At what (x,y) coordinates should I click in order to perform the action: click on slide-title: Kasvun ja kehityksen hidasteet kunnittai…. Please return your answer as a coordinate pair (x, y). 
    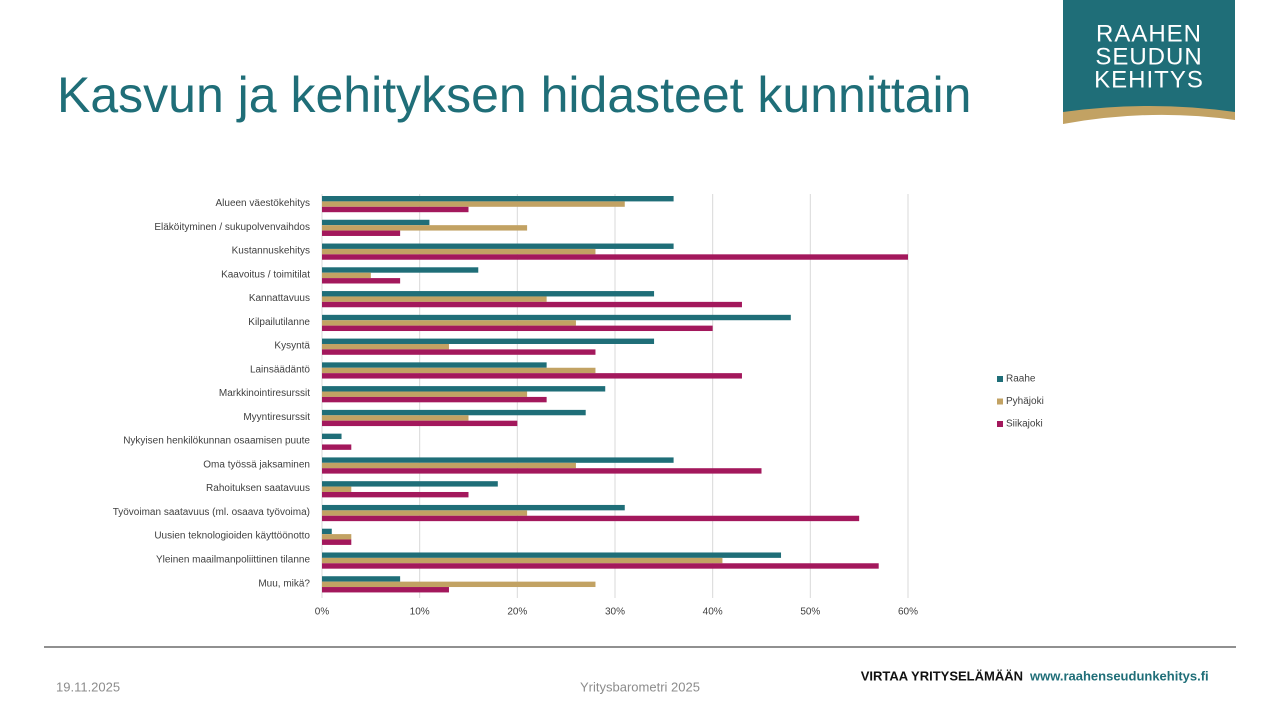
    Looking at the image, I should click on (514, 95).